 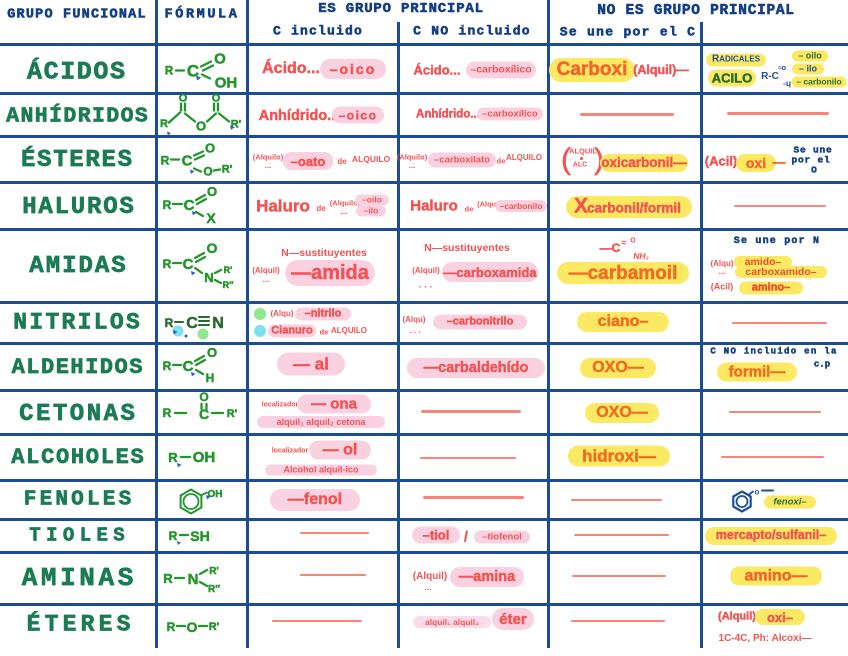 What do you see at coordinates (210, 378) in the screenshot?
I see `svg-text: H` at bounding box center [210, 378].